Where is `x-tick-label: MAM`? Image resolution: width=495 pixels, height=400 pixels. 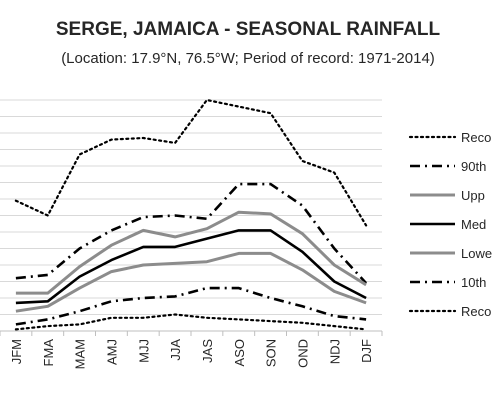 x-tick-label: MAM is located at coordinates (80, 354).